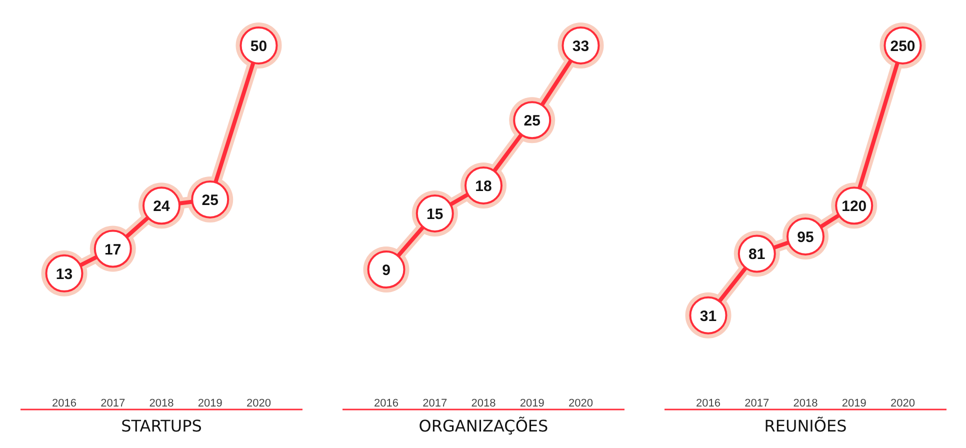  What do you see at coordinates (259, 46) in the screenshot?
I see `data-label: 50` at bounding box center [259, 46].